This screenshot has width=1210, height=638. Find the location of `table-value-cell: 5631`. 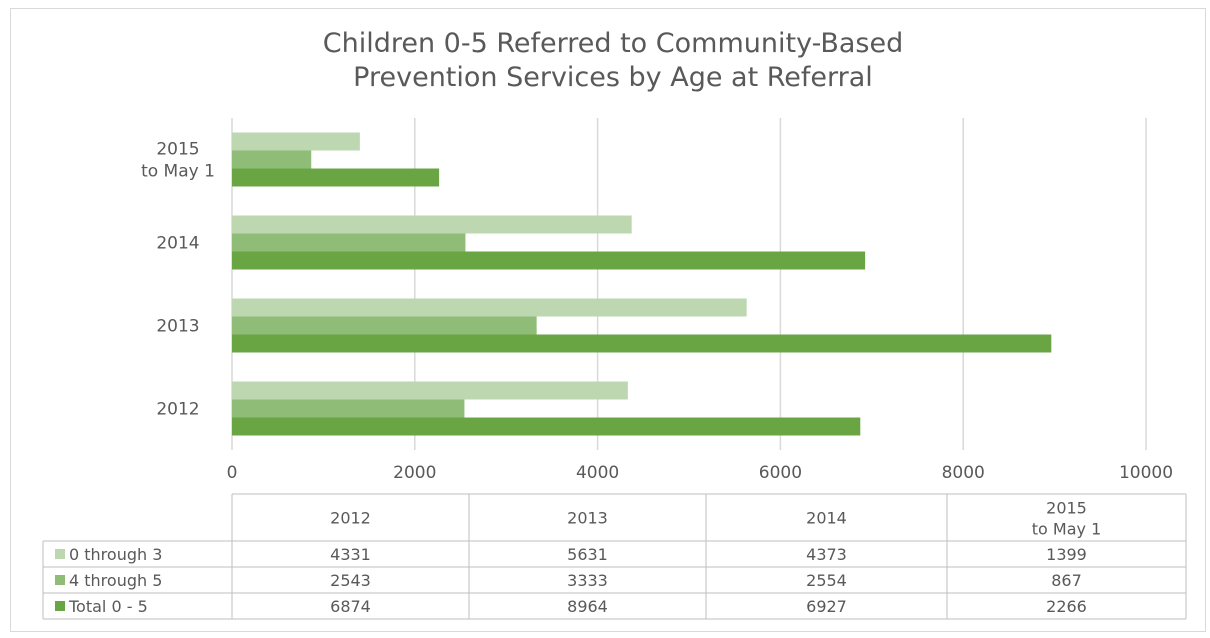

table-value-cell: 5631 is located at coordinates (587, 554).